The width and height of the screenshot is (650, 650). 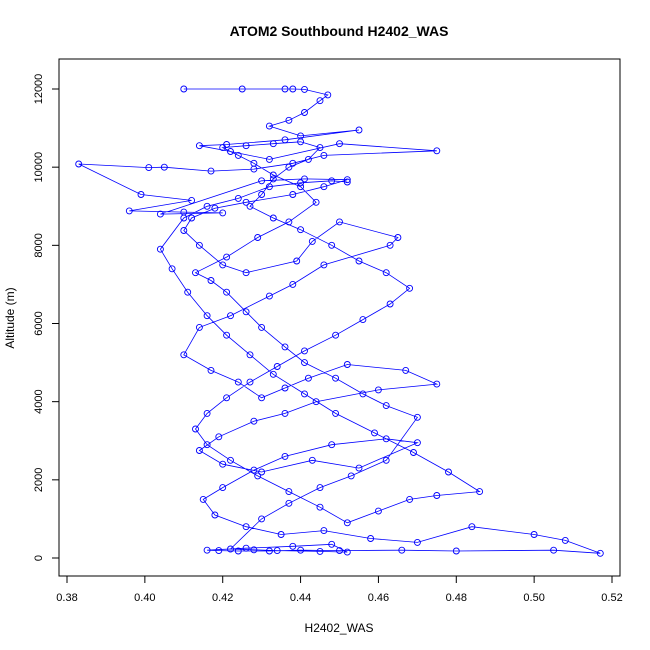 What do you see at coordinates (39, 558) in the screenshot?
I see `y-tick-label: 0` at bounding box center [39, 558].